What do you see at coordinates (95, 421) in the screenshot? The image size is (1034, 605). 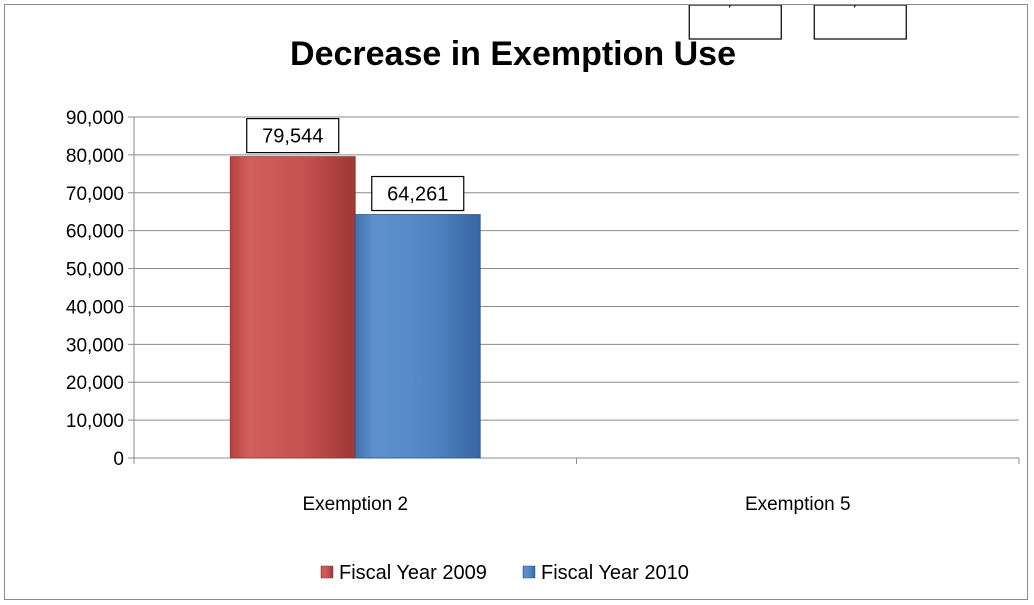 I see `y-tick-label: 10,000` at bounding box center [95, 421].